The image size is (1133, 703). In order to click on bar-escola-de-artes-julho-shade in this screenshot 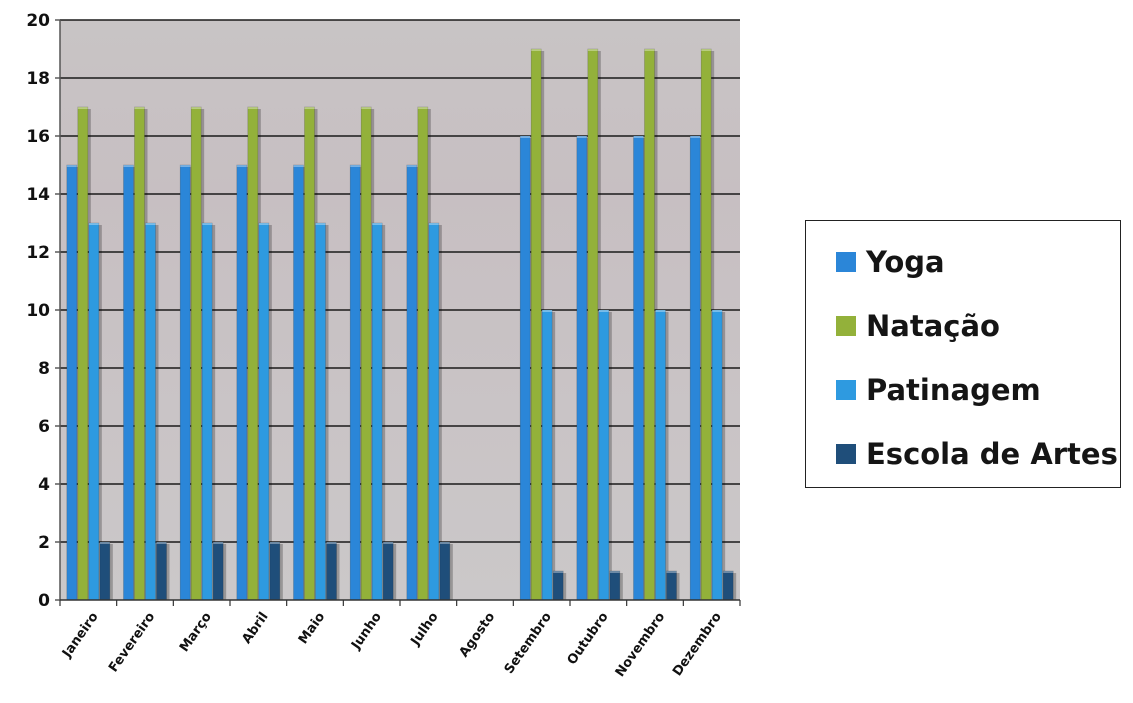, I will do `click(451, 572)`.